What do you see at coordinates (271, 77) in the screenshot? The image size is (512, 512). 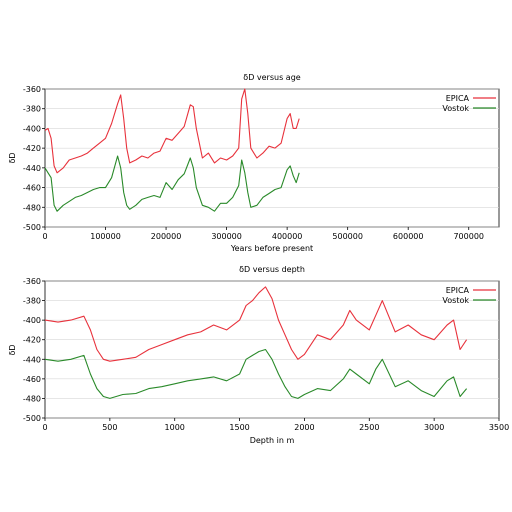 I see `chart-title-age: δD versus age` at bounding box center [271, 77].